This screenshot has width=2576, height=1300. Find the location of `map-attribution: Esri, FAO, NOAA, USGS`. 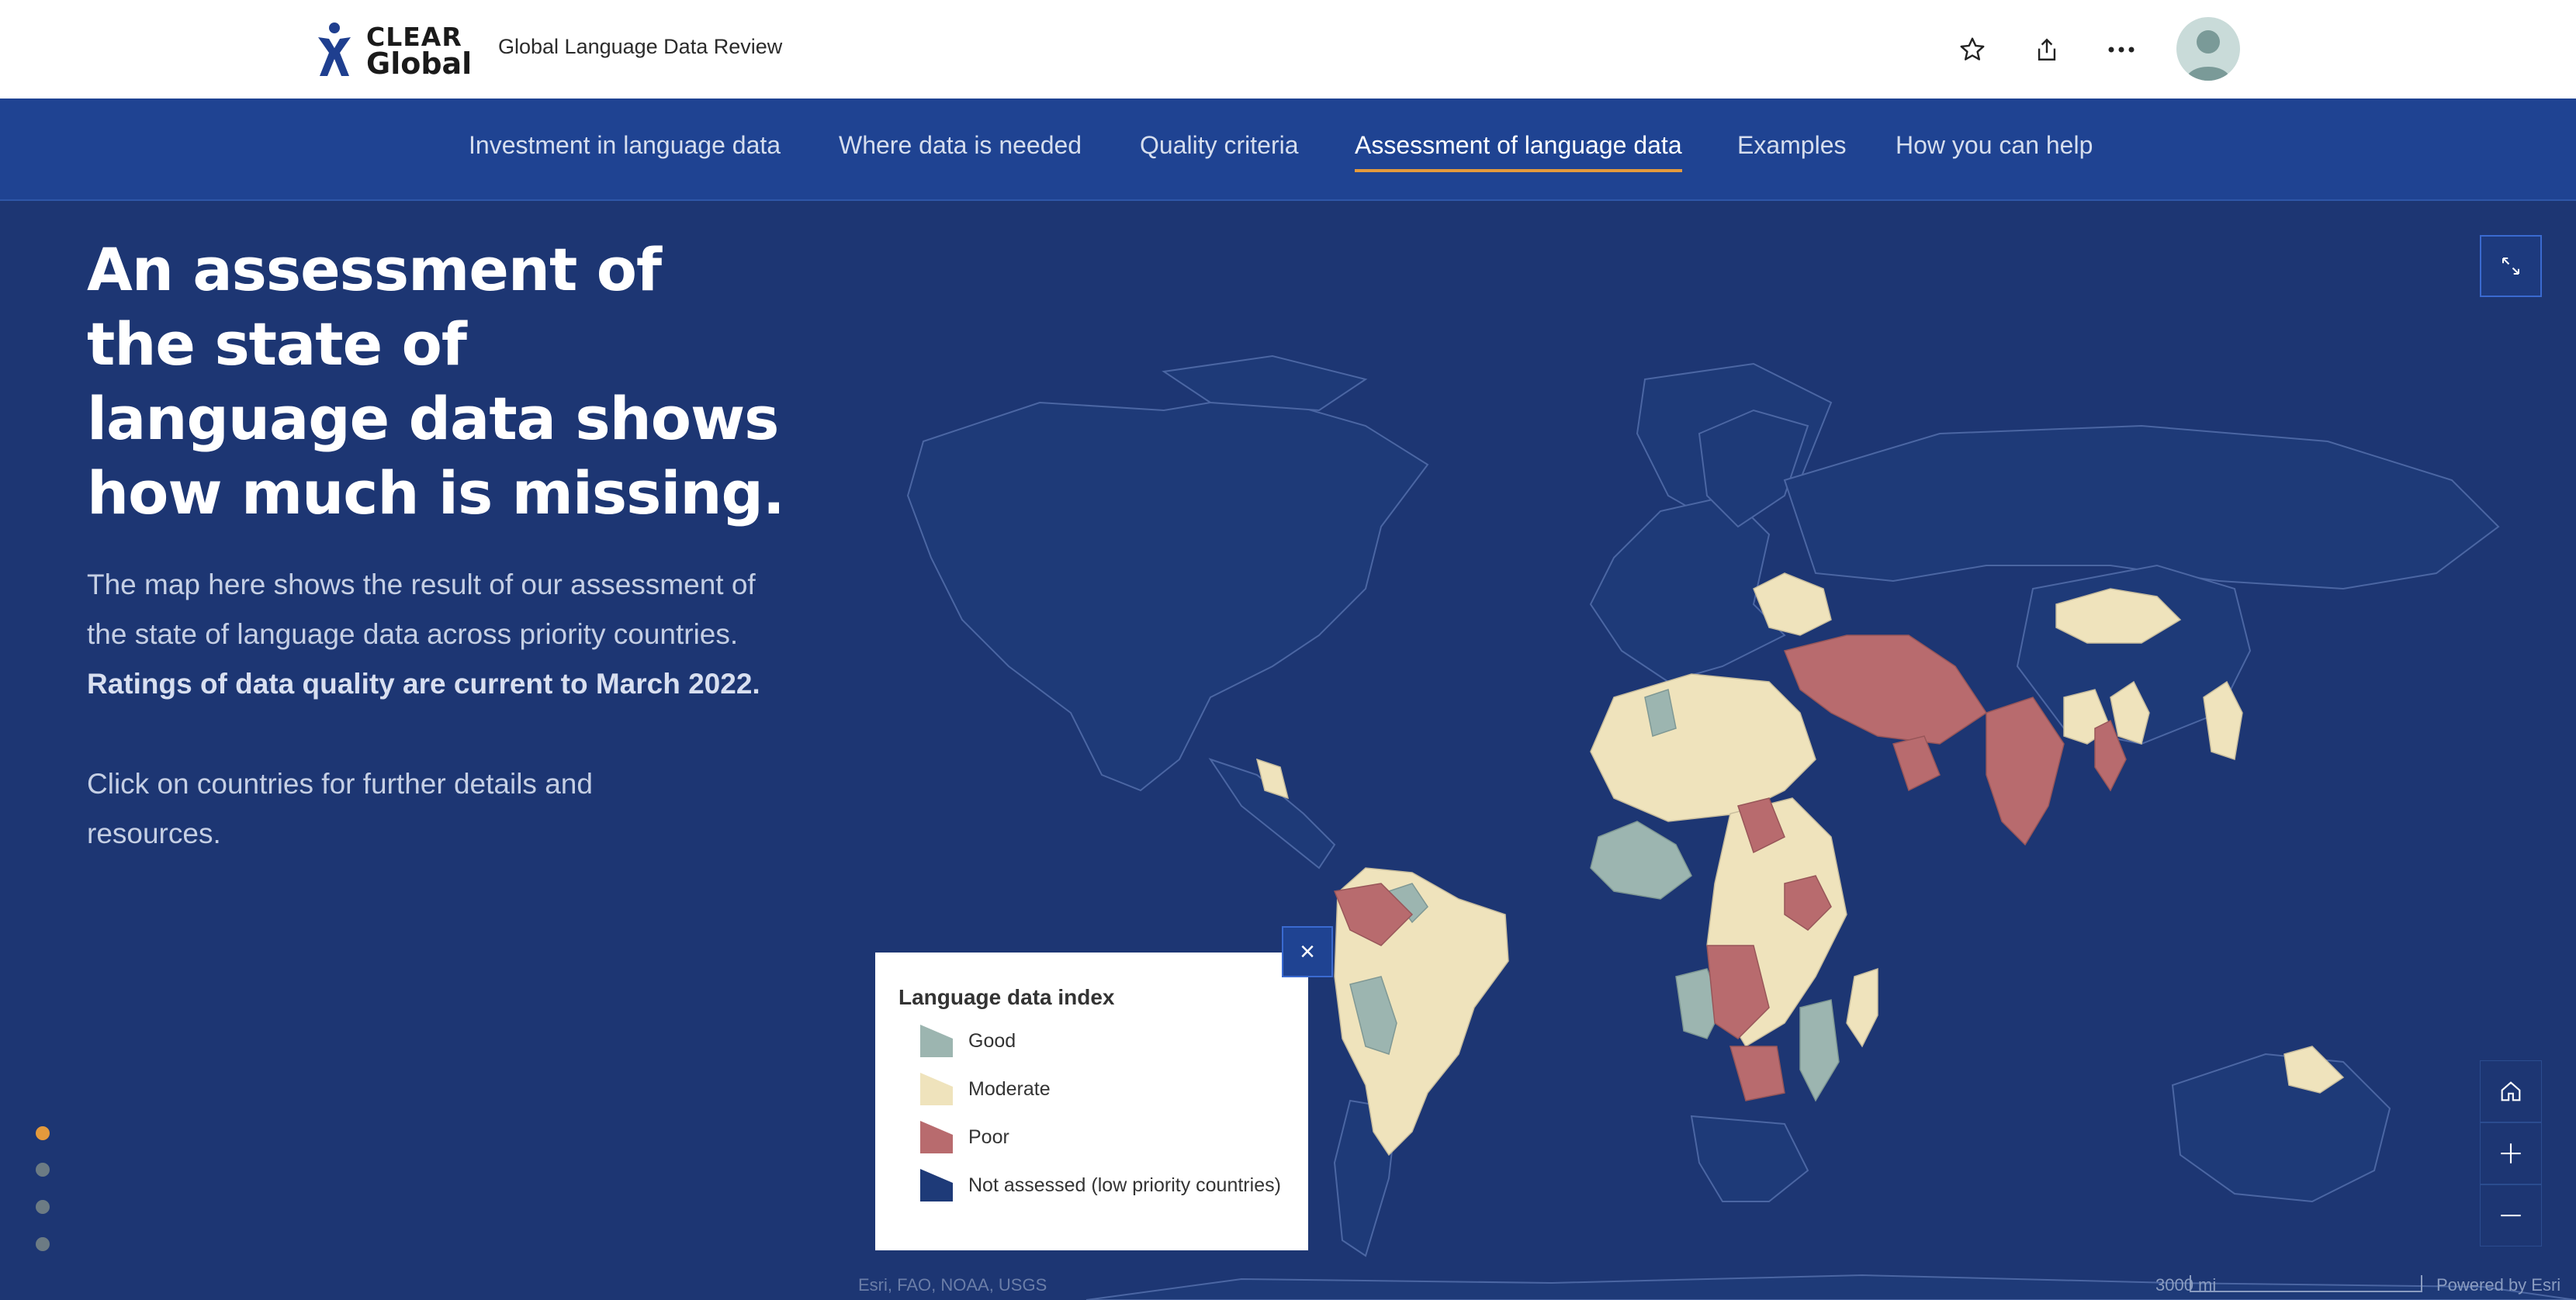

map-attribution: Esri, FAO, NOAA, USGS is located at coordinates (952, 1285).